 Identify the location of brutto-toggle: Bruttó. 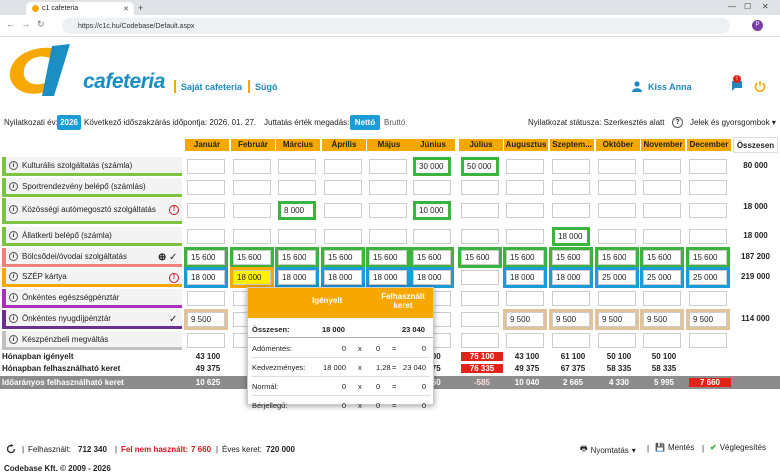
(395, 122).